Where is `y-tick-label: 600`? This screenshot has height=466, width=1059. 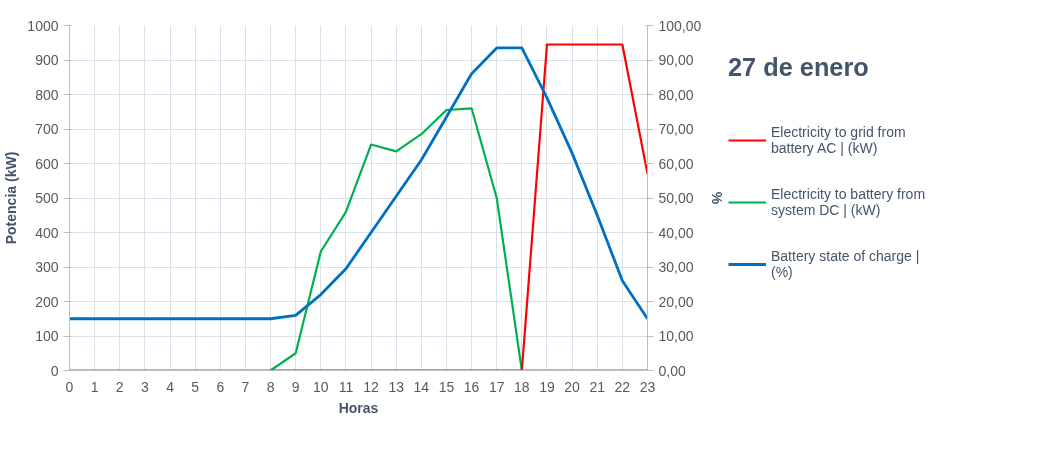
y-tick-label: 600 is located at coordinates (47, 163).